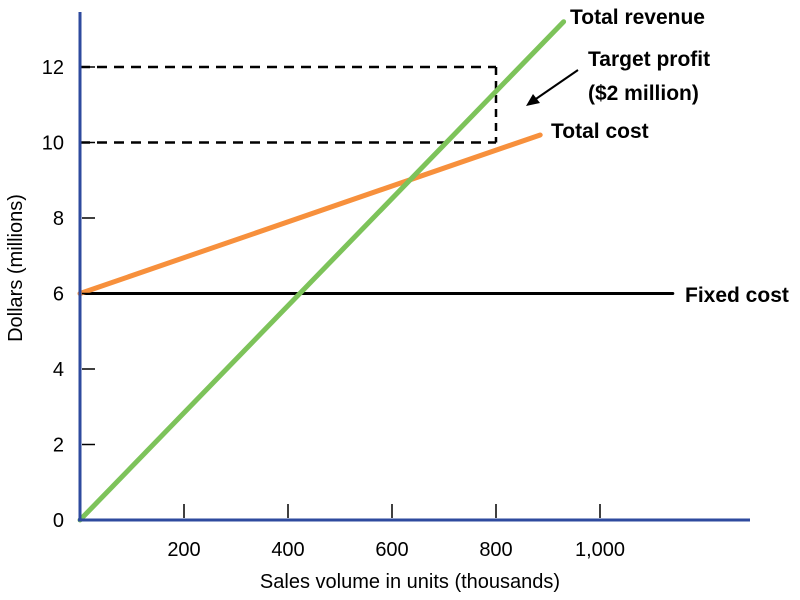 This screenshot has height=600, width=800. Describe the element at coordinates (287, 550) in the screenshot. I see `x-tick-label: 400` at that location.